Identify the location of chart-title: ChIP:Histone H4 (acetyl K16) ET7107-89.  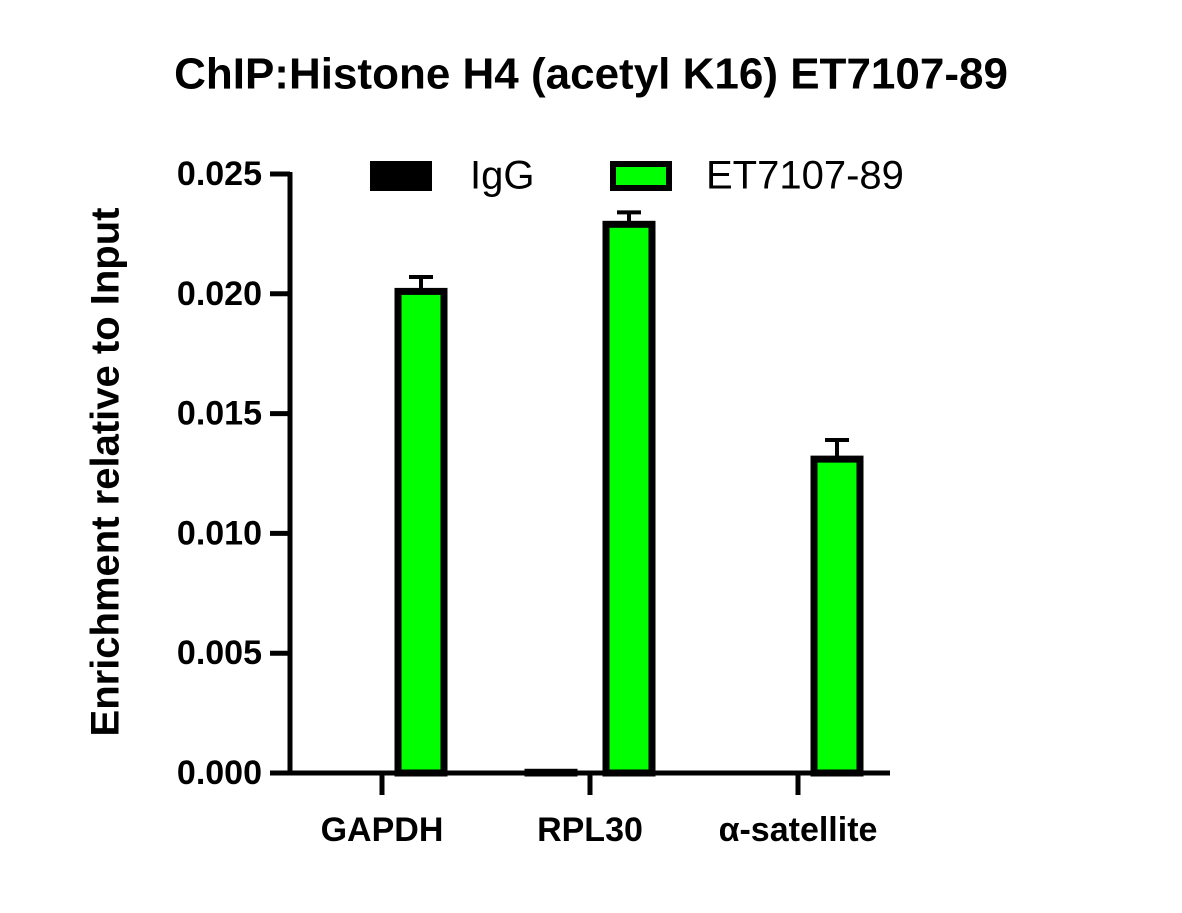
(591, 74).